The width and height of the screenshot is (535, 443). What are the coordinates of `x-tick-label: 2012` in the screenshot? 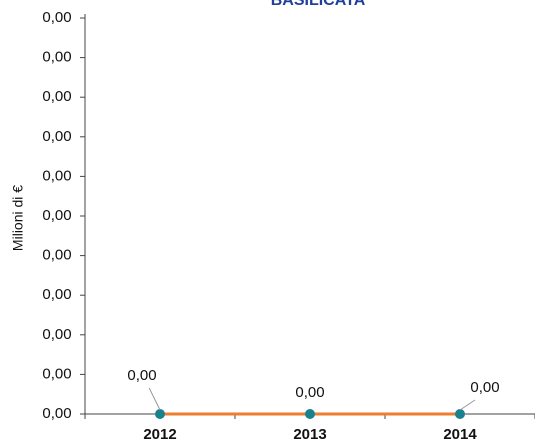 It's located at (159, 434).